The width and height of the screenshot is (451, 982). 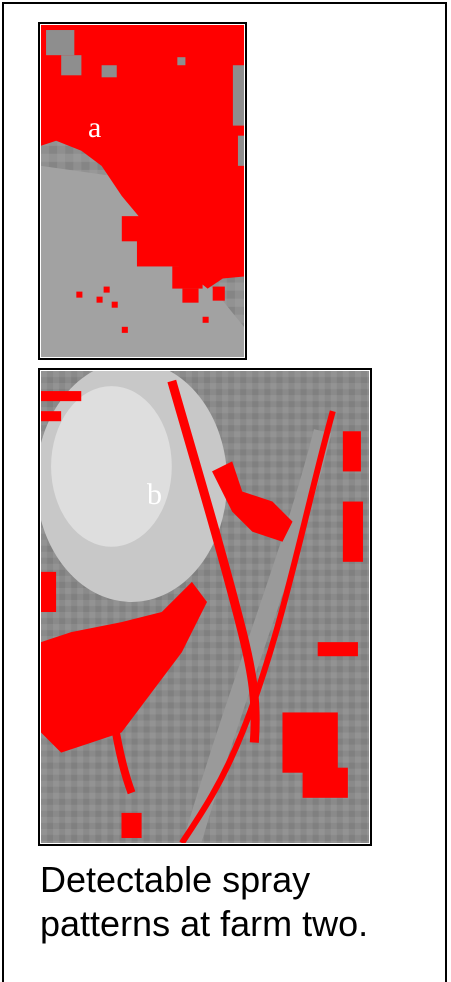 I want to click on panel-label-b: b, so click(x=154, y=494).